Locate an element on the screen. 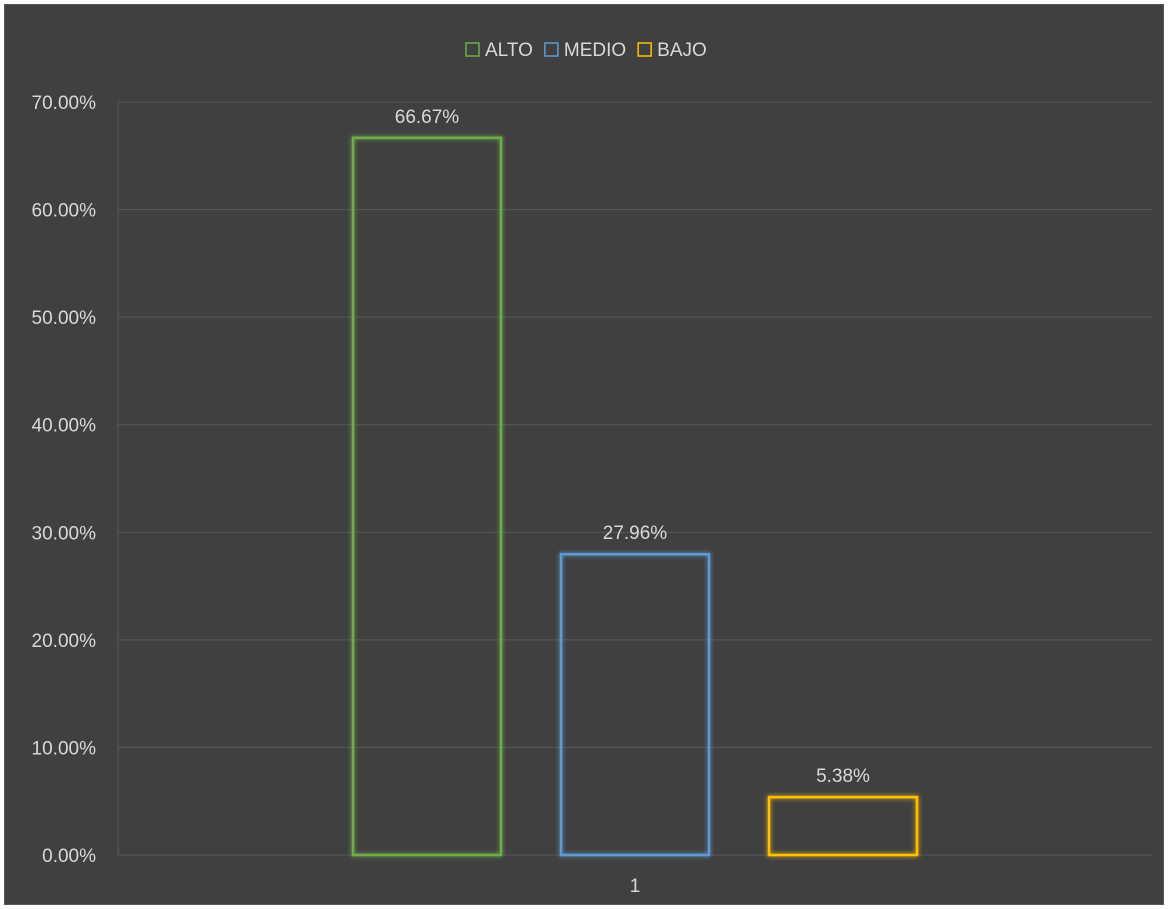  y-tick-label: 50.00% is located at coordinates (64, 318).